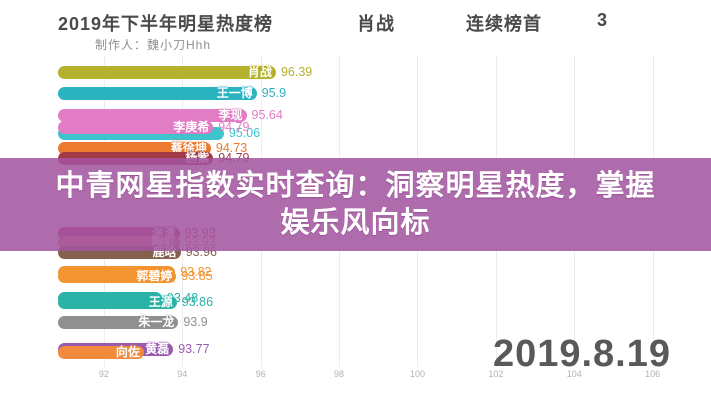  Describe the element at coordinates (135, 302) in the screenshot. I see `bar-row: 王源 93.86` at that location.